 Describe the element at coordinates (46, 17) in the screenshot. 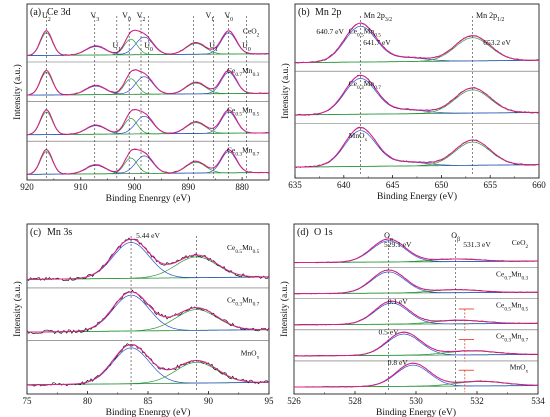

I see `peak-label: U2` at that location.